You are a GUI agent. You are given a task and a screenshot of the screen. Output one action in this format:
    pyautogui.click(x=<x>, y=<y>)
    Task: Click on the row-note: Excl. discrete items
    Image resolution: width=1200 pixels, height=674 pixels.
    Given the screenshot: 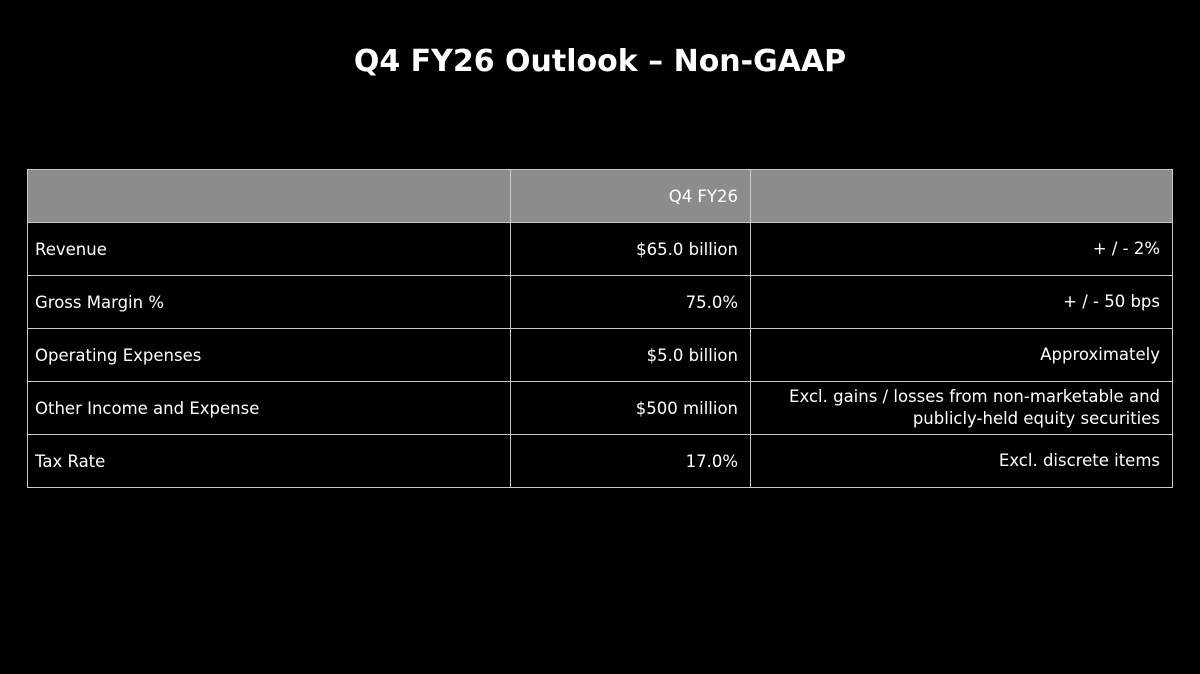 What is the action you would take?
    pyautogui.click(x=961, y=461)
    